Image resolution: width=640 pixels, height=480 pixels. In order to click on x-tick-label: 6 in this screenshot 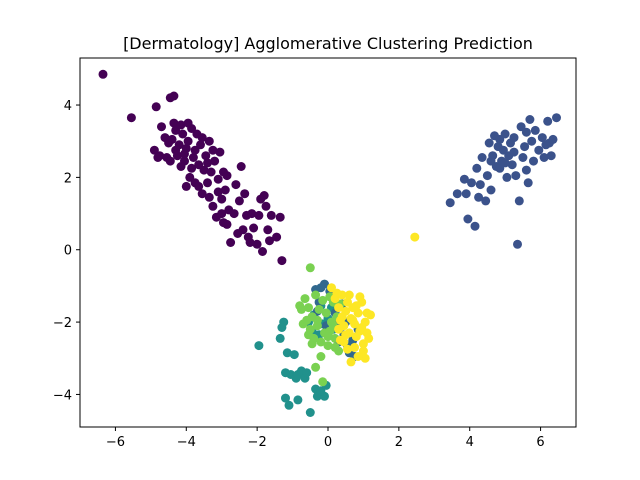, I will do `click(540, 442)`.